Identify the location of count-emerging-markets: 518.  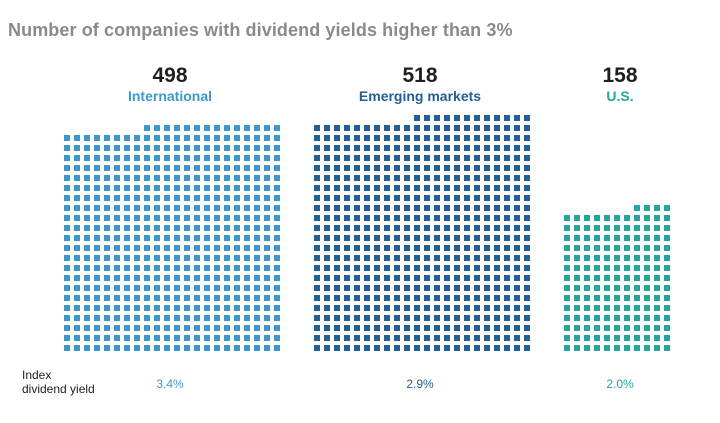
(420, 75).